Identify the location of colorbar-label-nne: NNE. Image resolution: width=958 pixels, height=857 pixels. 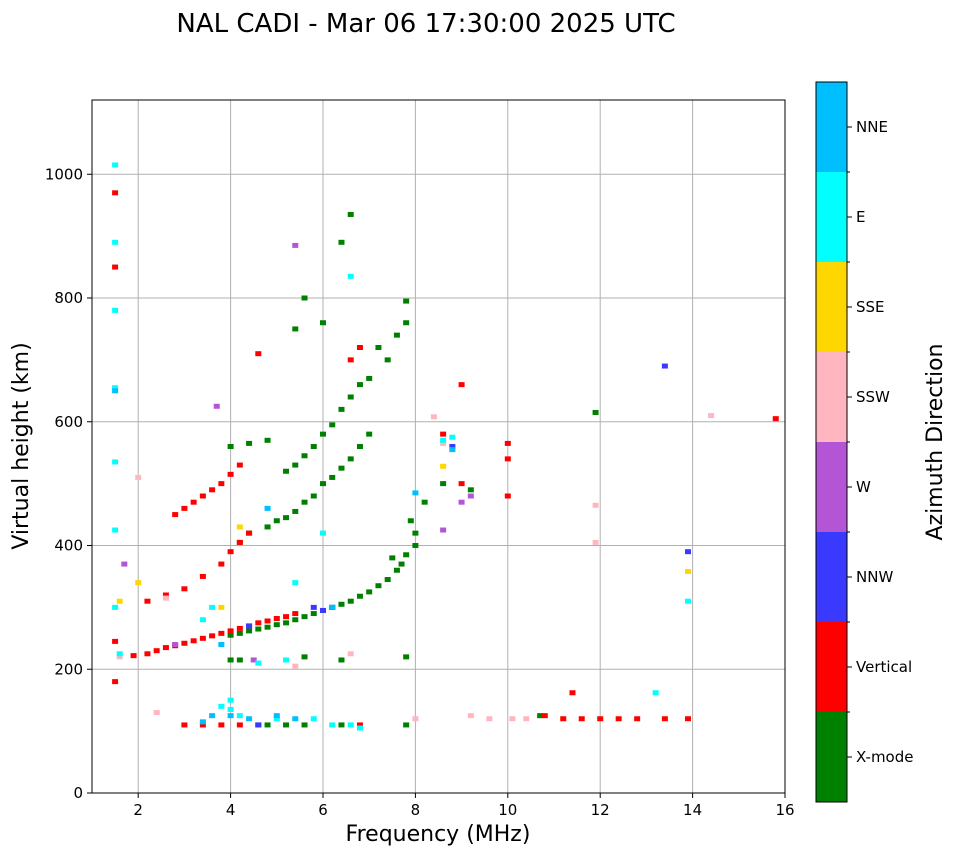
(872, 127).